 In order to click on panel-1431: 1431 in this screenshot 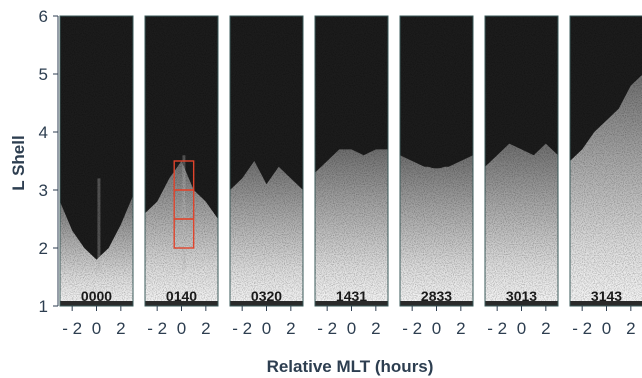, I will do `click(351, 161)`.